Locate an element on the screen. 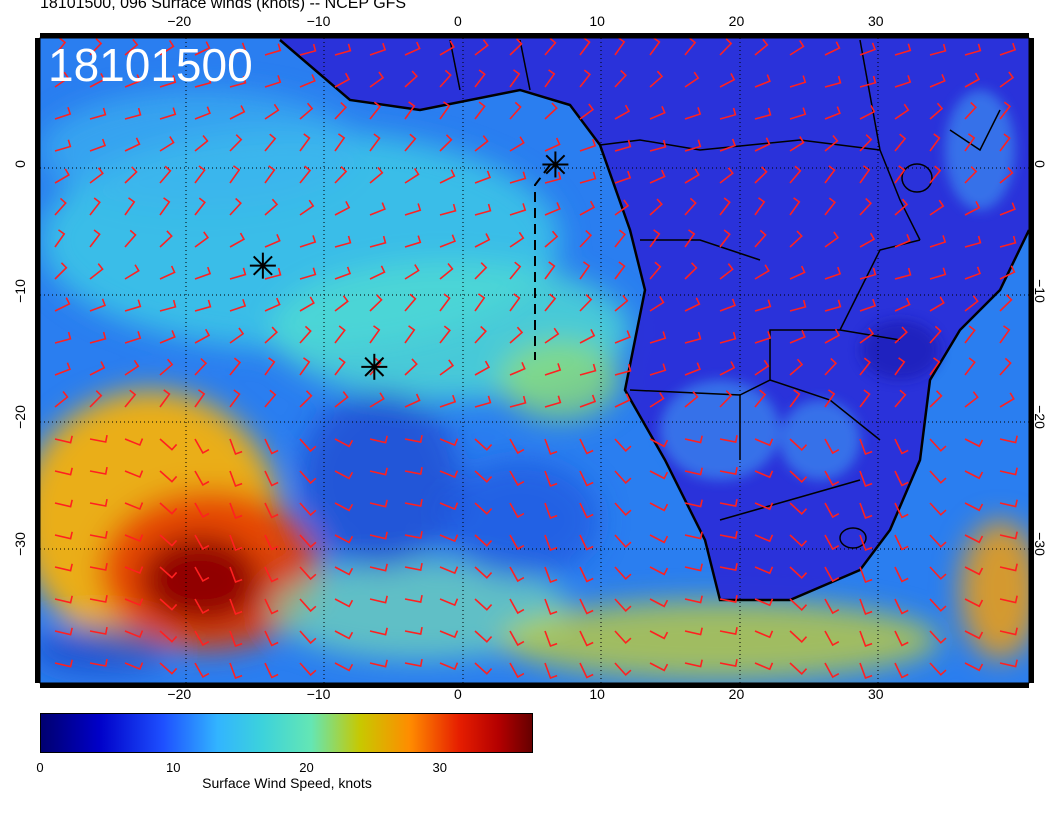 The image size is (1056, 816). lon-tick-bottom: 0 is located at coordinates (457, 694).